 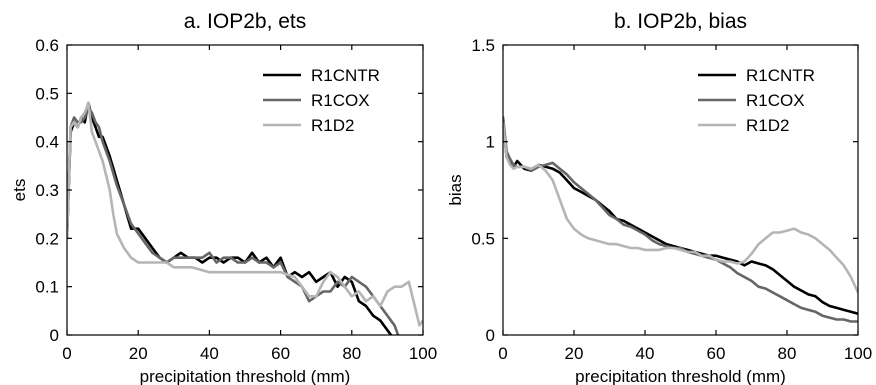 What do you see at coordinates (47, 142) in the screenshot?
I see `y-tick-label-a-0.4: 0.4` at bounding box center [47, 142].